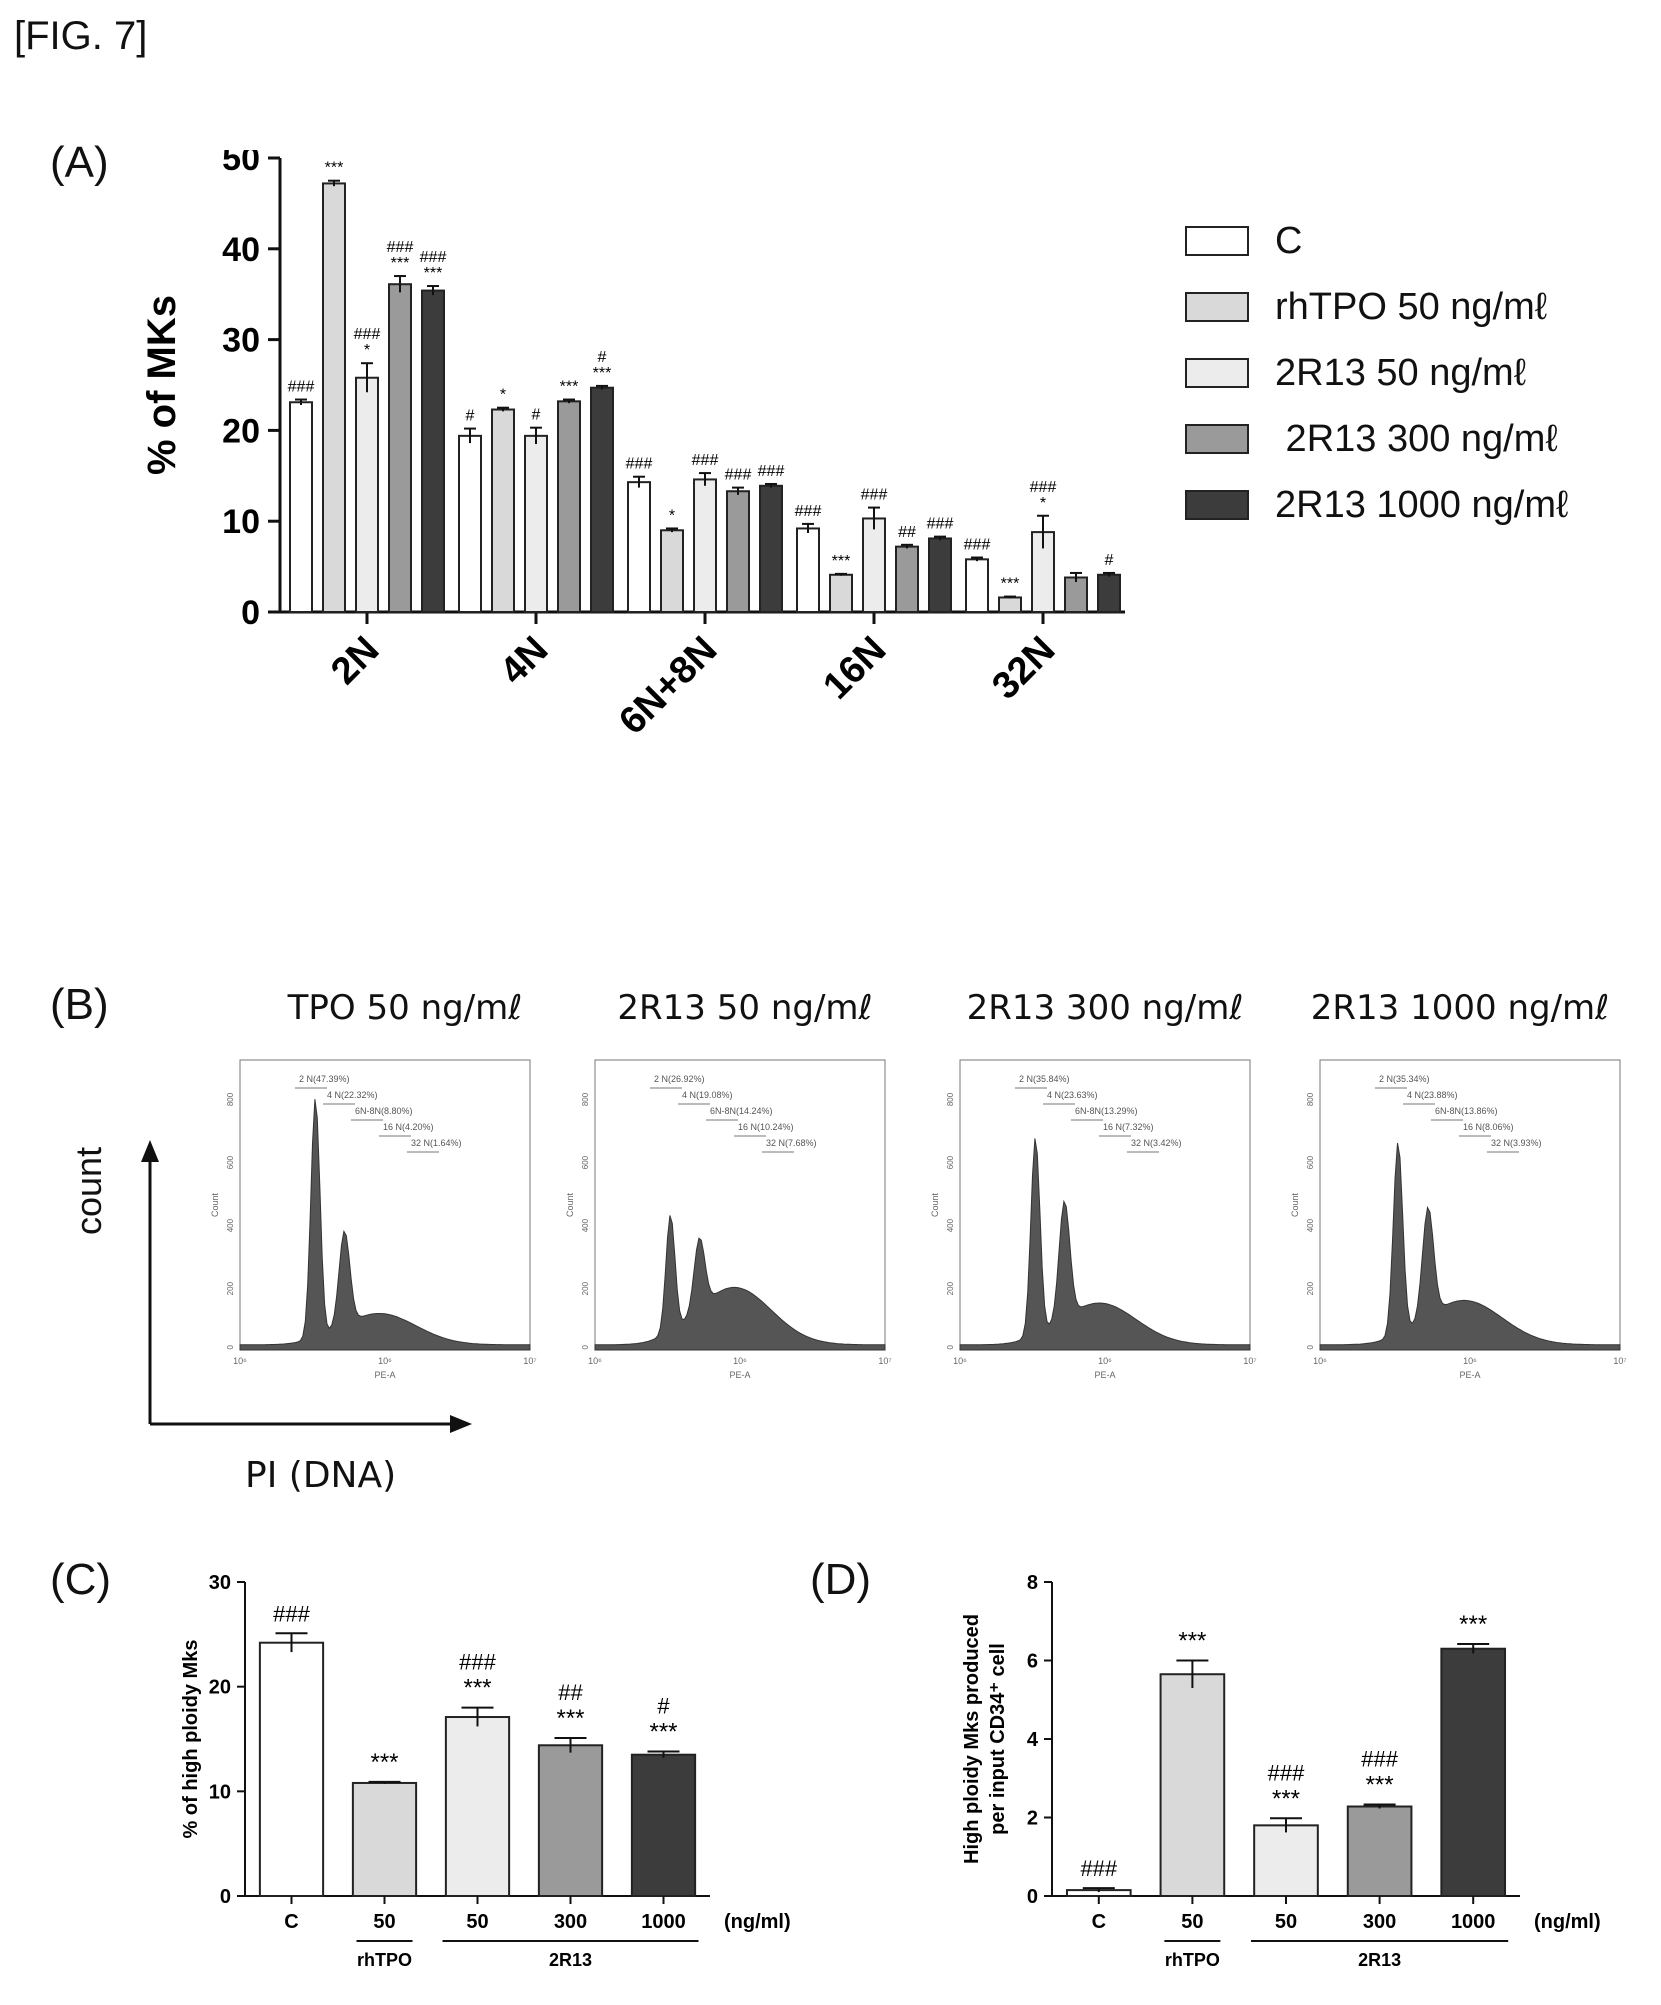  I want to click on hist-title-1: TPO 50 ng/mℓ, so click(405, 1008).